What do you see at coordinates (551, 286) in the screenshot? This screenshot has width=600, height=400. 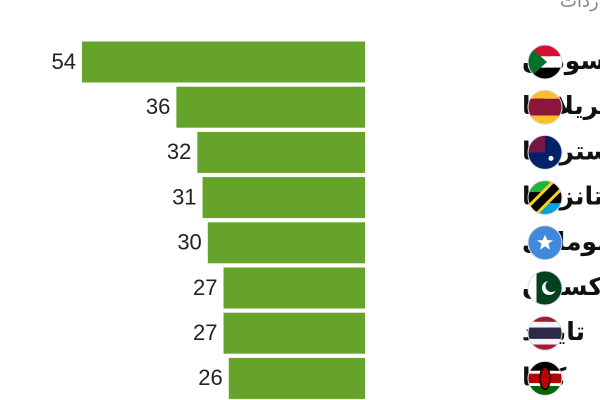 I see `flag-moon-cut` at bounding box center [551, 286].